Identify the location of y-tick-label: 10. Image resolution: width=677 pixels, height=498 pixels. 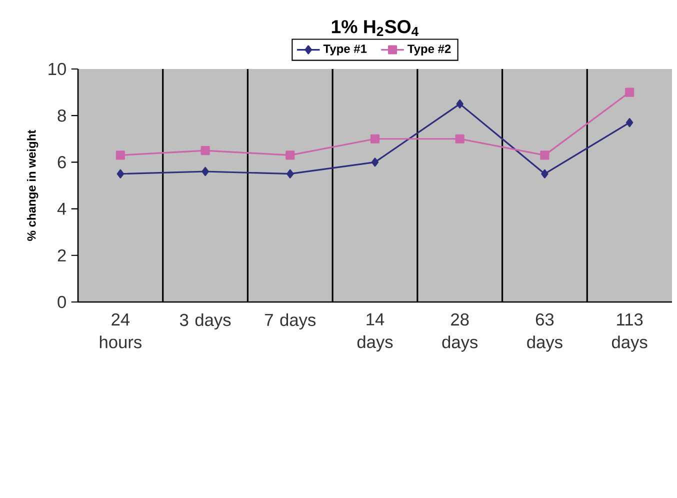
(57, 69).